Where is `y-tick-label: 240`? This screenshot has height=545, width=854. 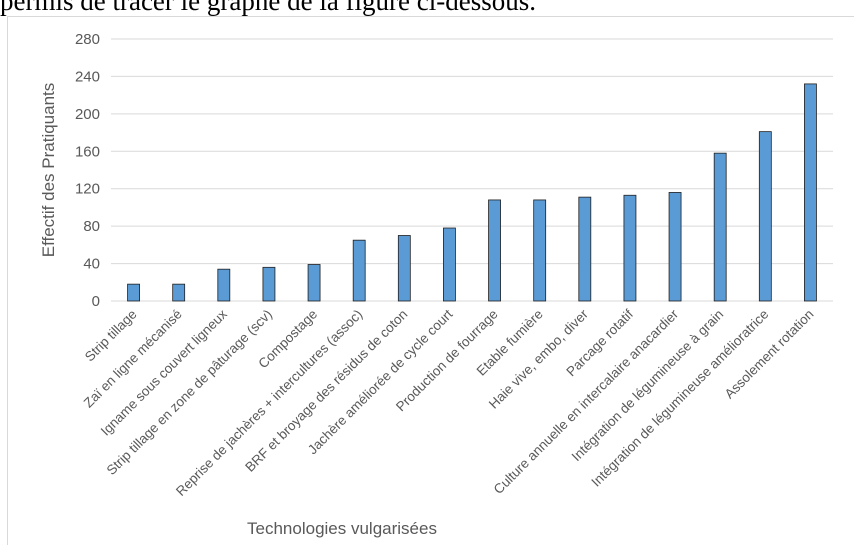 y-tick-label: 240 is located at coordinates (87, 76).